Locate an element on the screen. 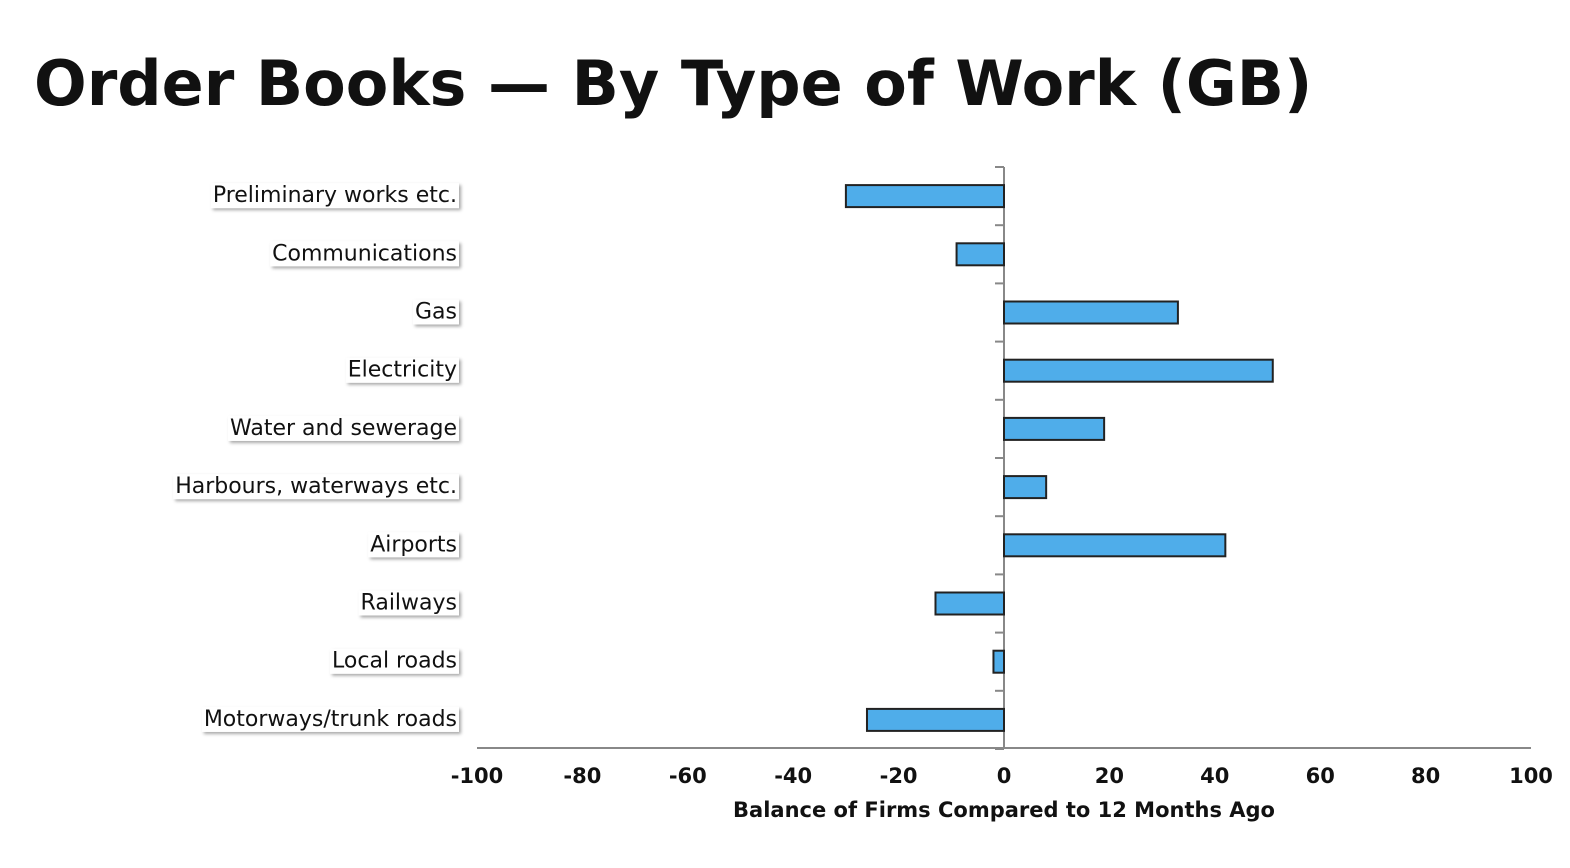 The width and height of the screenshot is (1570, 868). category-label-group: Communications is located at coordinates (364, 254).